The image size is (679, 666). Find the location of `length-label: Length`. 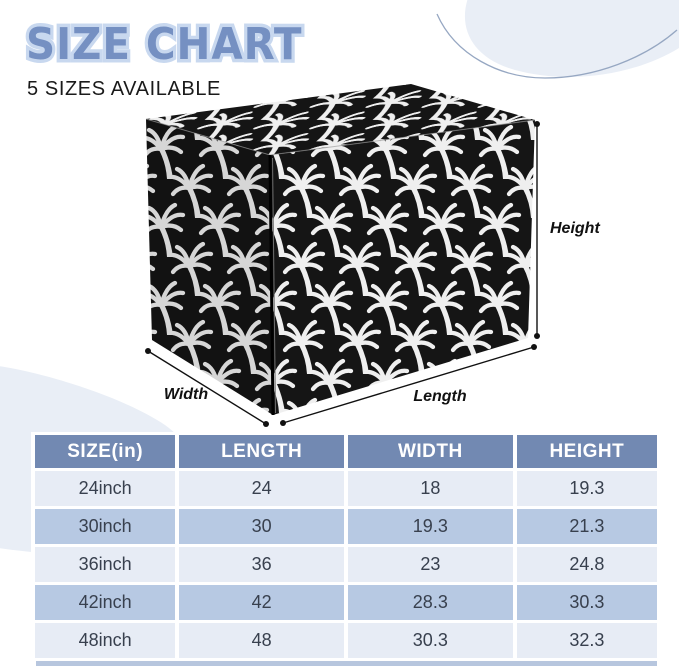

length-label: Length is located at coordinates (440, 396).